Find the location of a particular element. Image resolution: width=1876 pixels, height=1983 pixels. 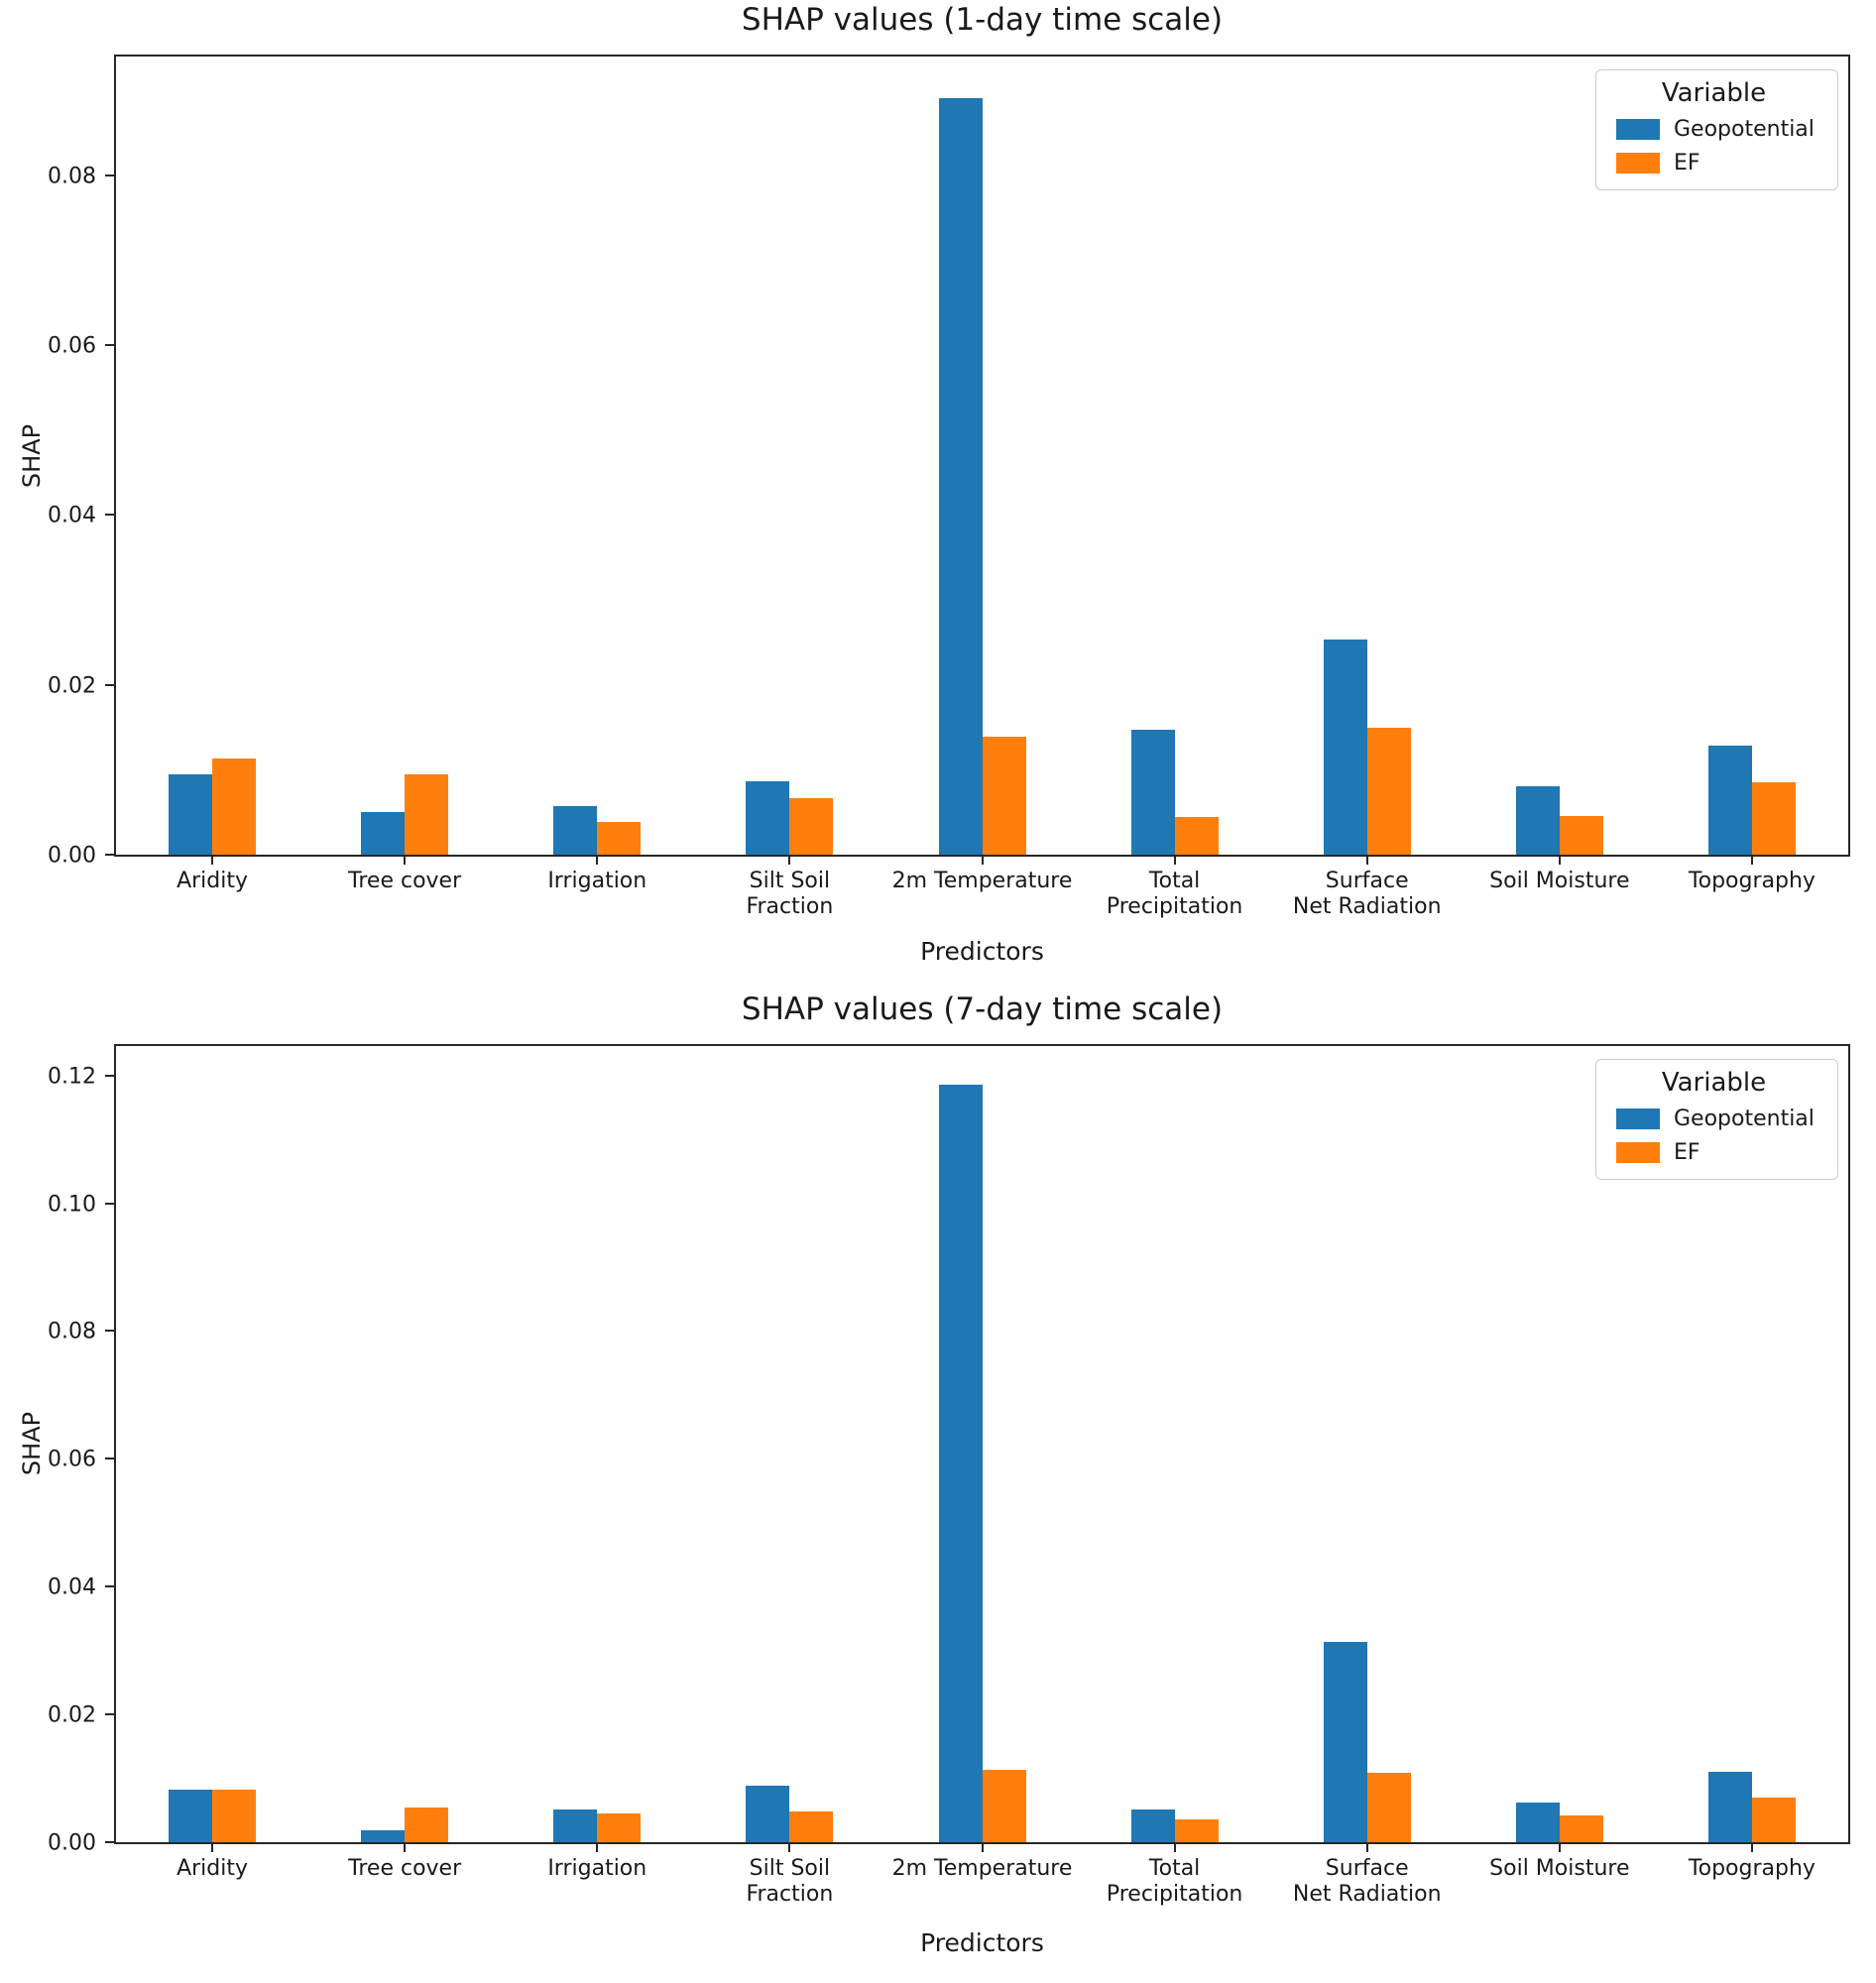

legend-label: EF is located at coordinates (1687, 163).